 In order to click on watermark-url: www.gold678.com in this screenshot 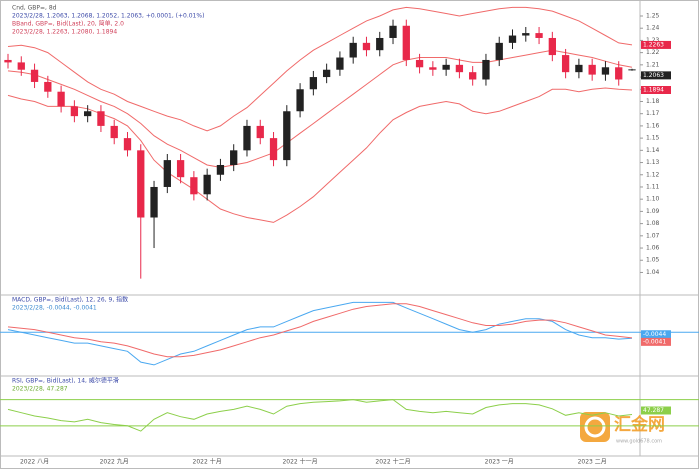, I will do `click(639, 442)`.